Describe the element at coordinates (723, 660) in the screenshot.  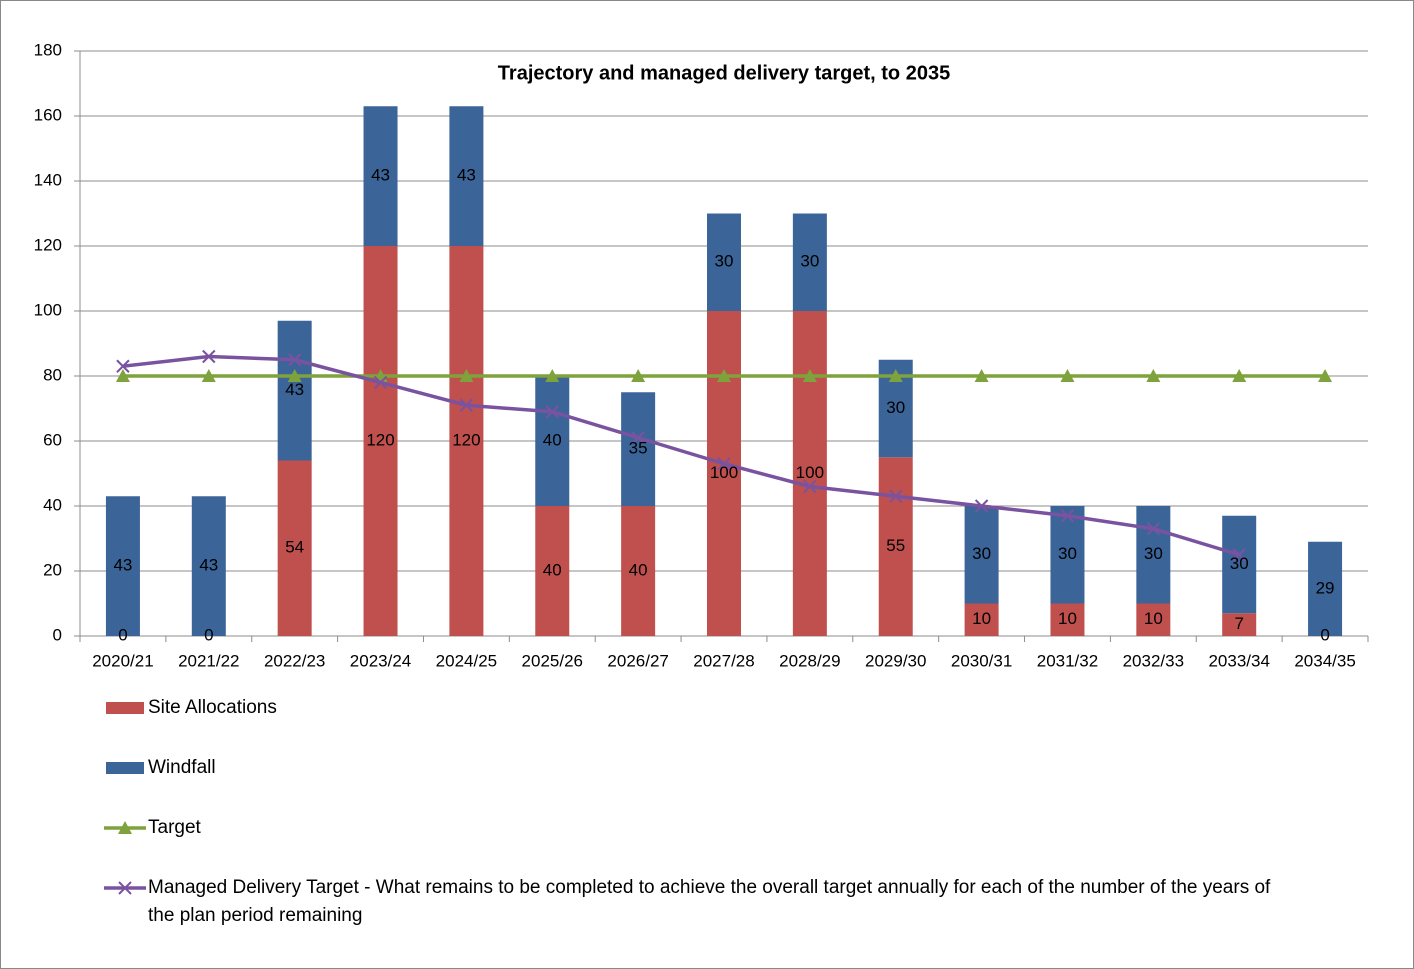
I see `x-tick-label: 2027/28` at that location.